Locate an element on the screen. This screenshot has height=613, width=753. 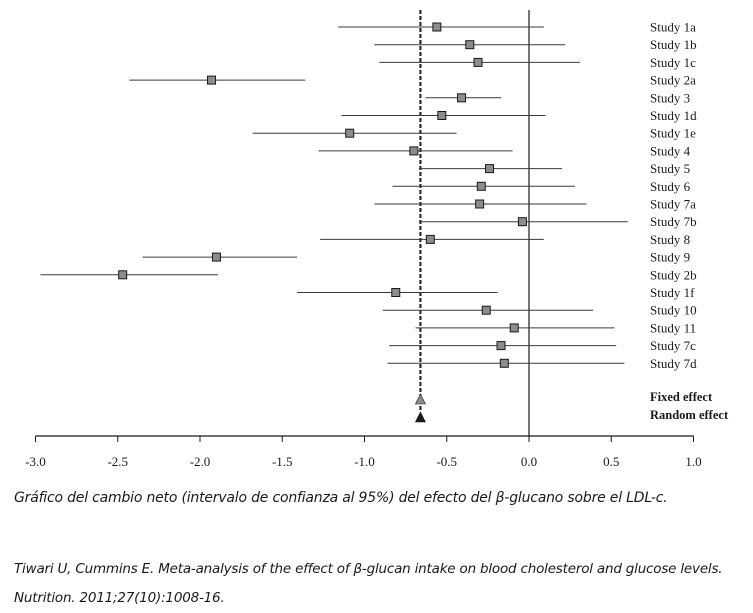
study-label: Study 1a is located at coordinates (673, 27).